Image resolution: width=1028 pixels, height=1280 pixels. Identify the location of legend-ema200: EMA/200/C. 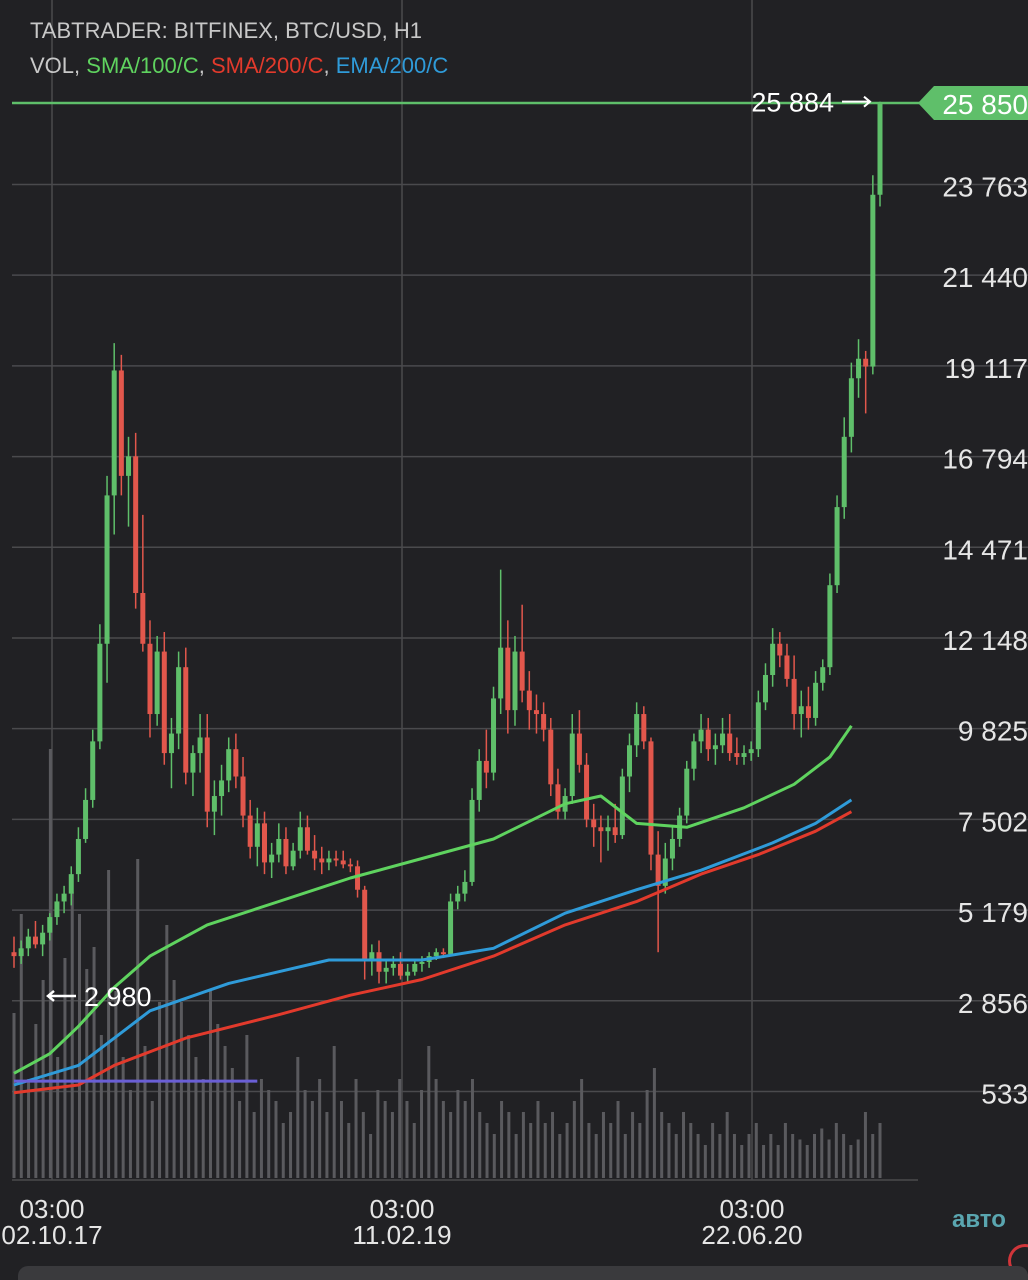
(392, 65).